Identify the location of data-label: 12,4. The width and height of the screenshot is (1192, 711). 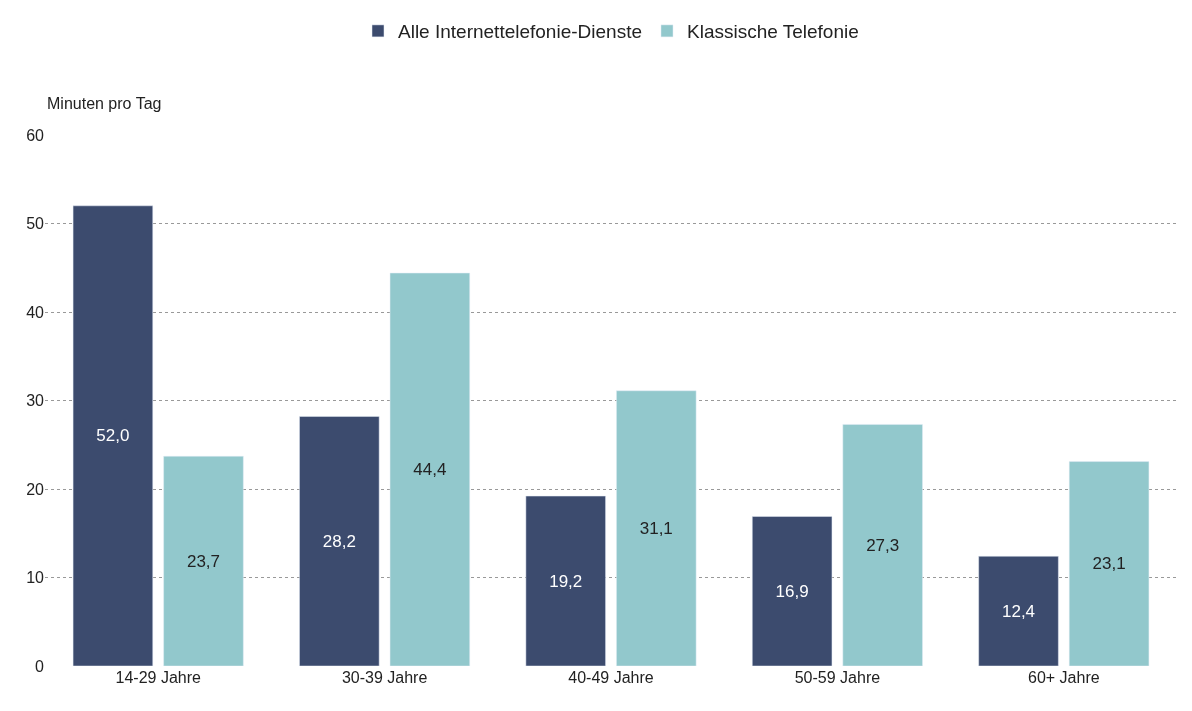
(1018, 611).